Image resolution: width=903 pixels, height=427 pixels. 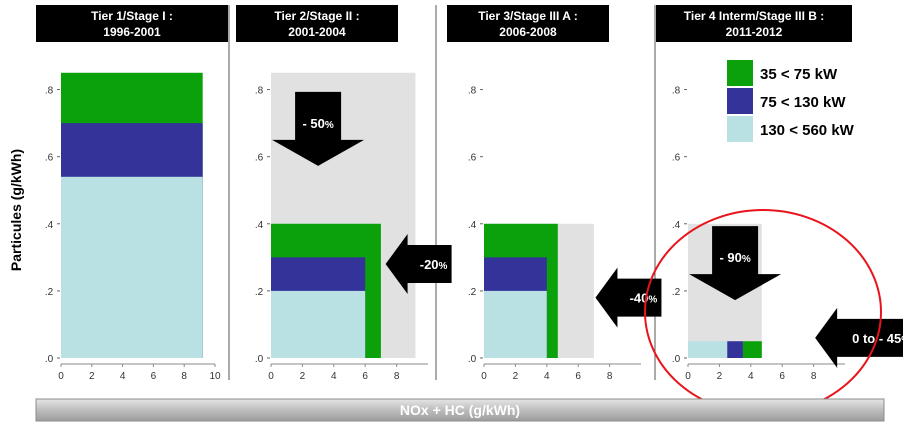 I want to click on panel-years: 2006-2008, so click(x=528, y=32).